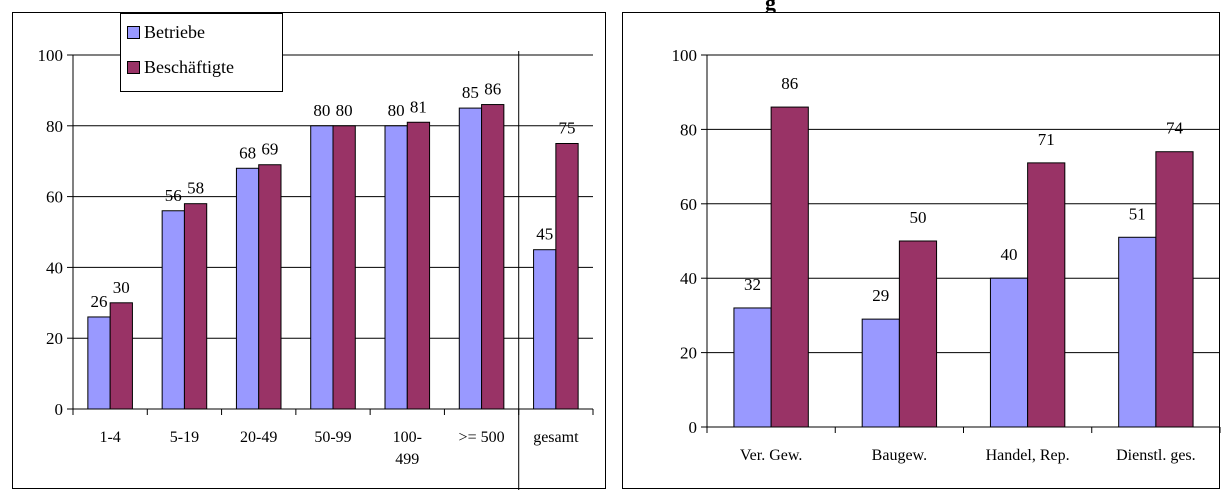 Image resolution: width=1222 pixels, height=501 pixels. Describe the element at coordinates (247, 152) in the screenshot. I see `data-label: 68` at that location.